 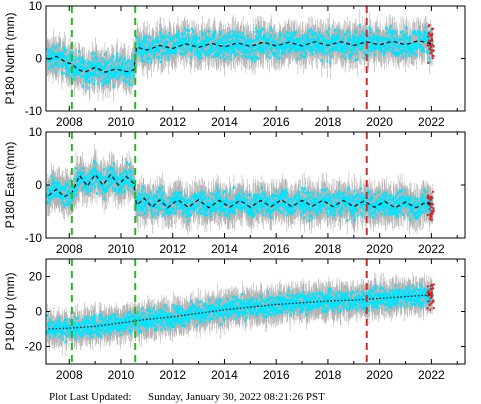 I want to click on footer-label: Plot Last Updated:, so click(x=90, y=397).